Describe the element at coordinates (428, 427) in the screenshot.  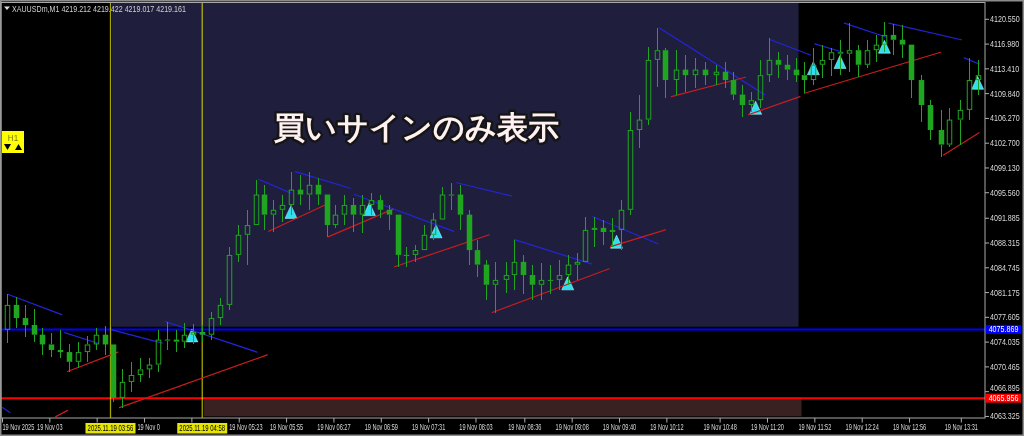
I see `x-tick-label: 19 Nov 07:31` at that location.